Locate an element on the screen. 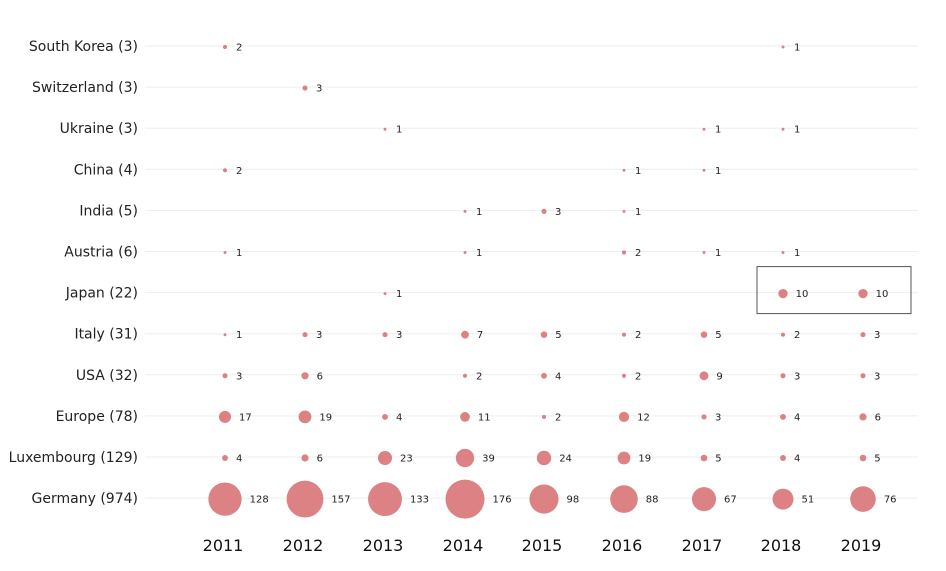 This screenshot has height=571, width=946. bubble-india-2016 is located at coordinates (624, 211).